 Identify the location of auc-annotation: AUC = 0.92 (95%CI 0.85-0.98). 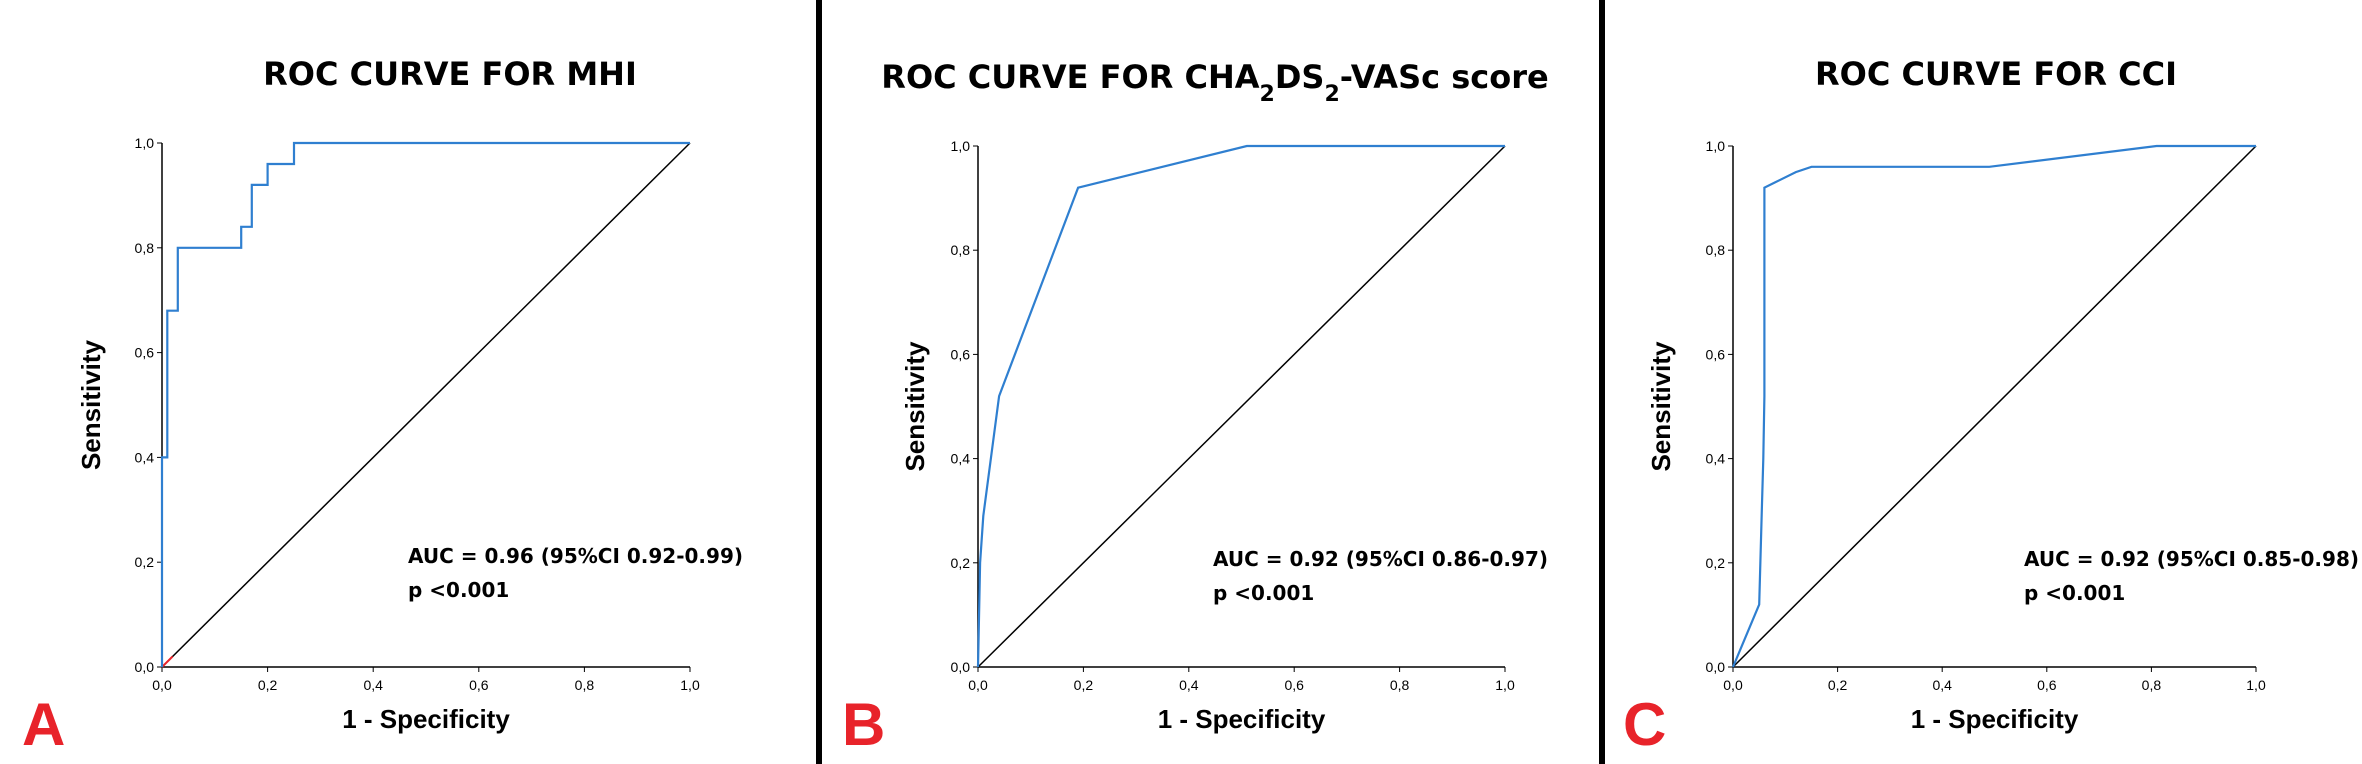
(2191, 559).